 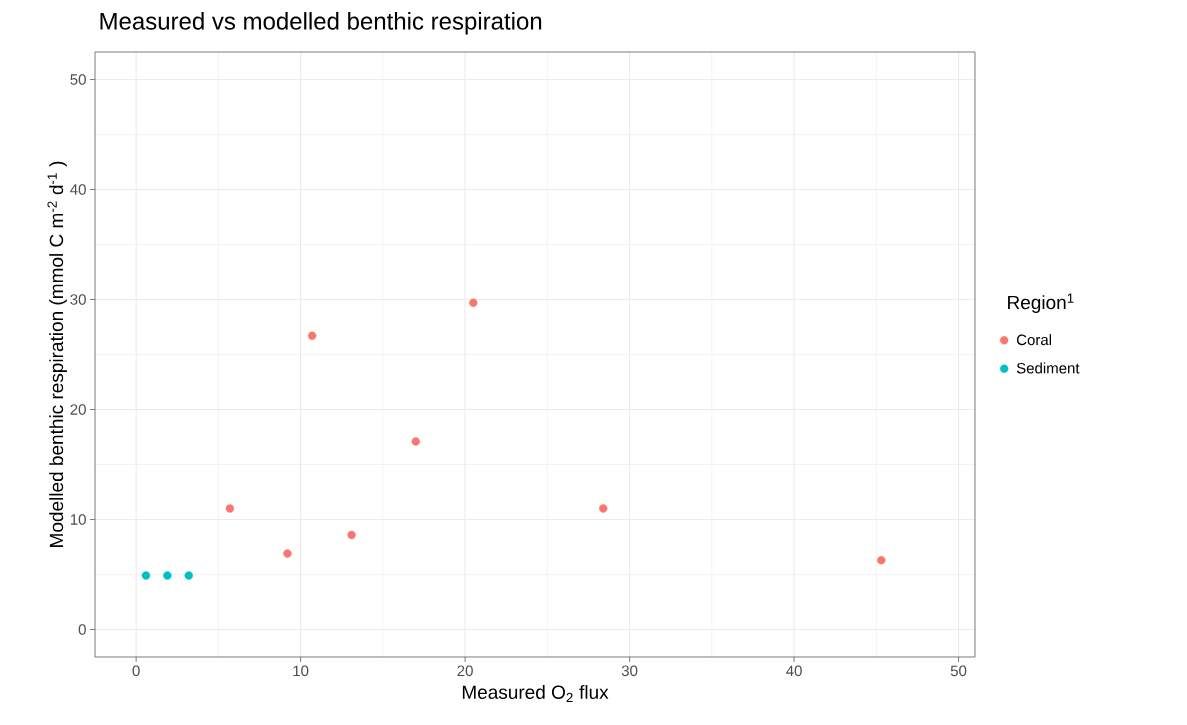 I want to click on y-tick-label: 10, so click(x=78, y=519).